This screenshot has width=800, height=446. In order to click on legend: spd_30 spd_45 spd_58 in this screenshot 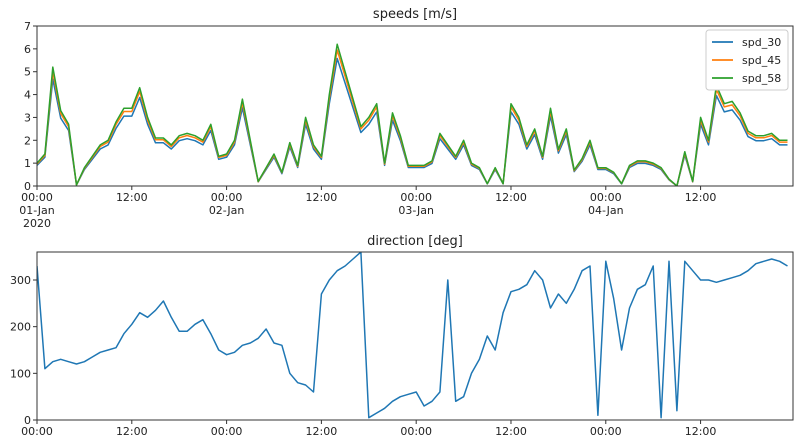, I will do `click(747, 60)`.